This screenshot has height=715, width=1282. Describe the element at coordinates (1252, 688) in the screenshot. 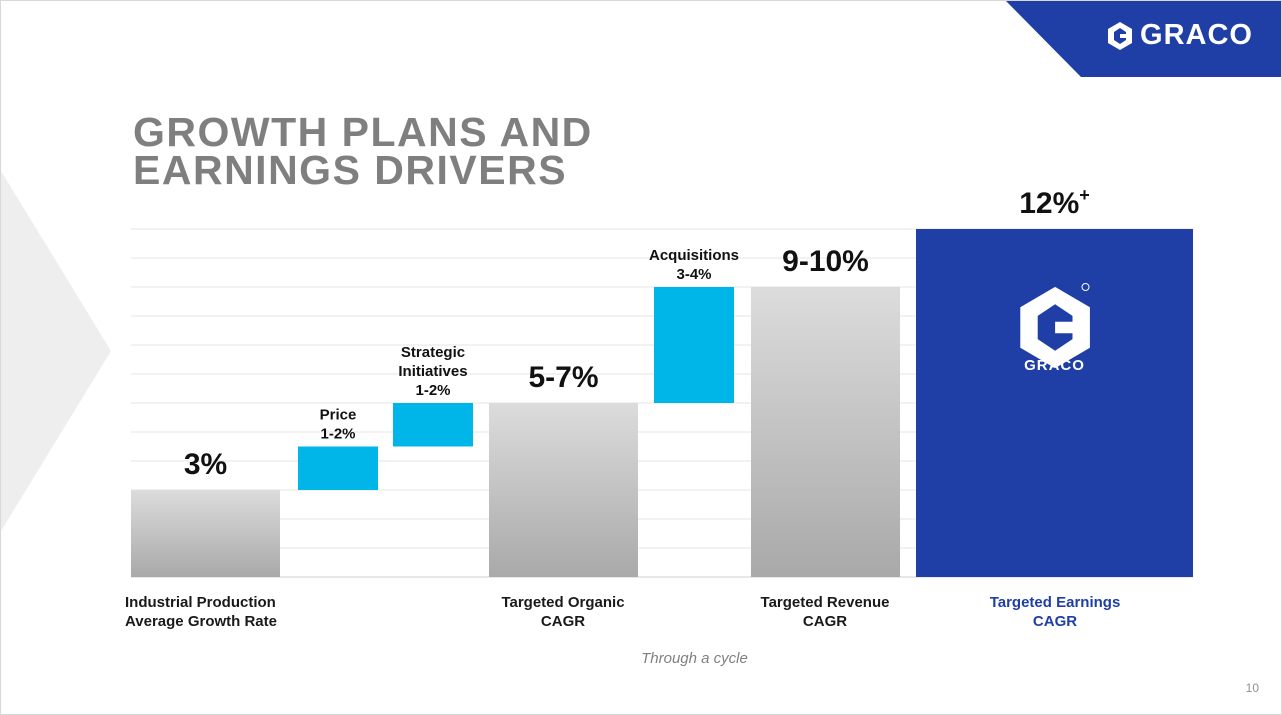

I see `page-number: 10` at that location.